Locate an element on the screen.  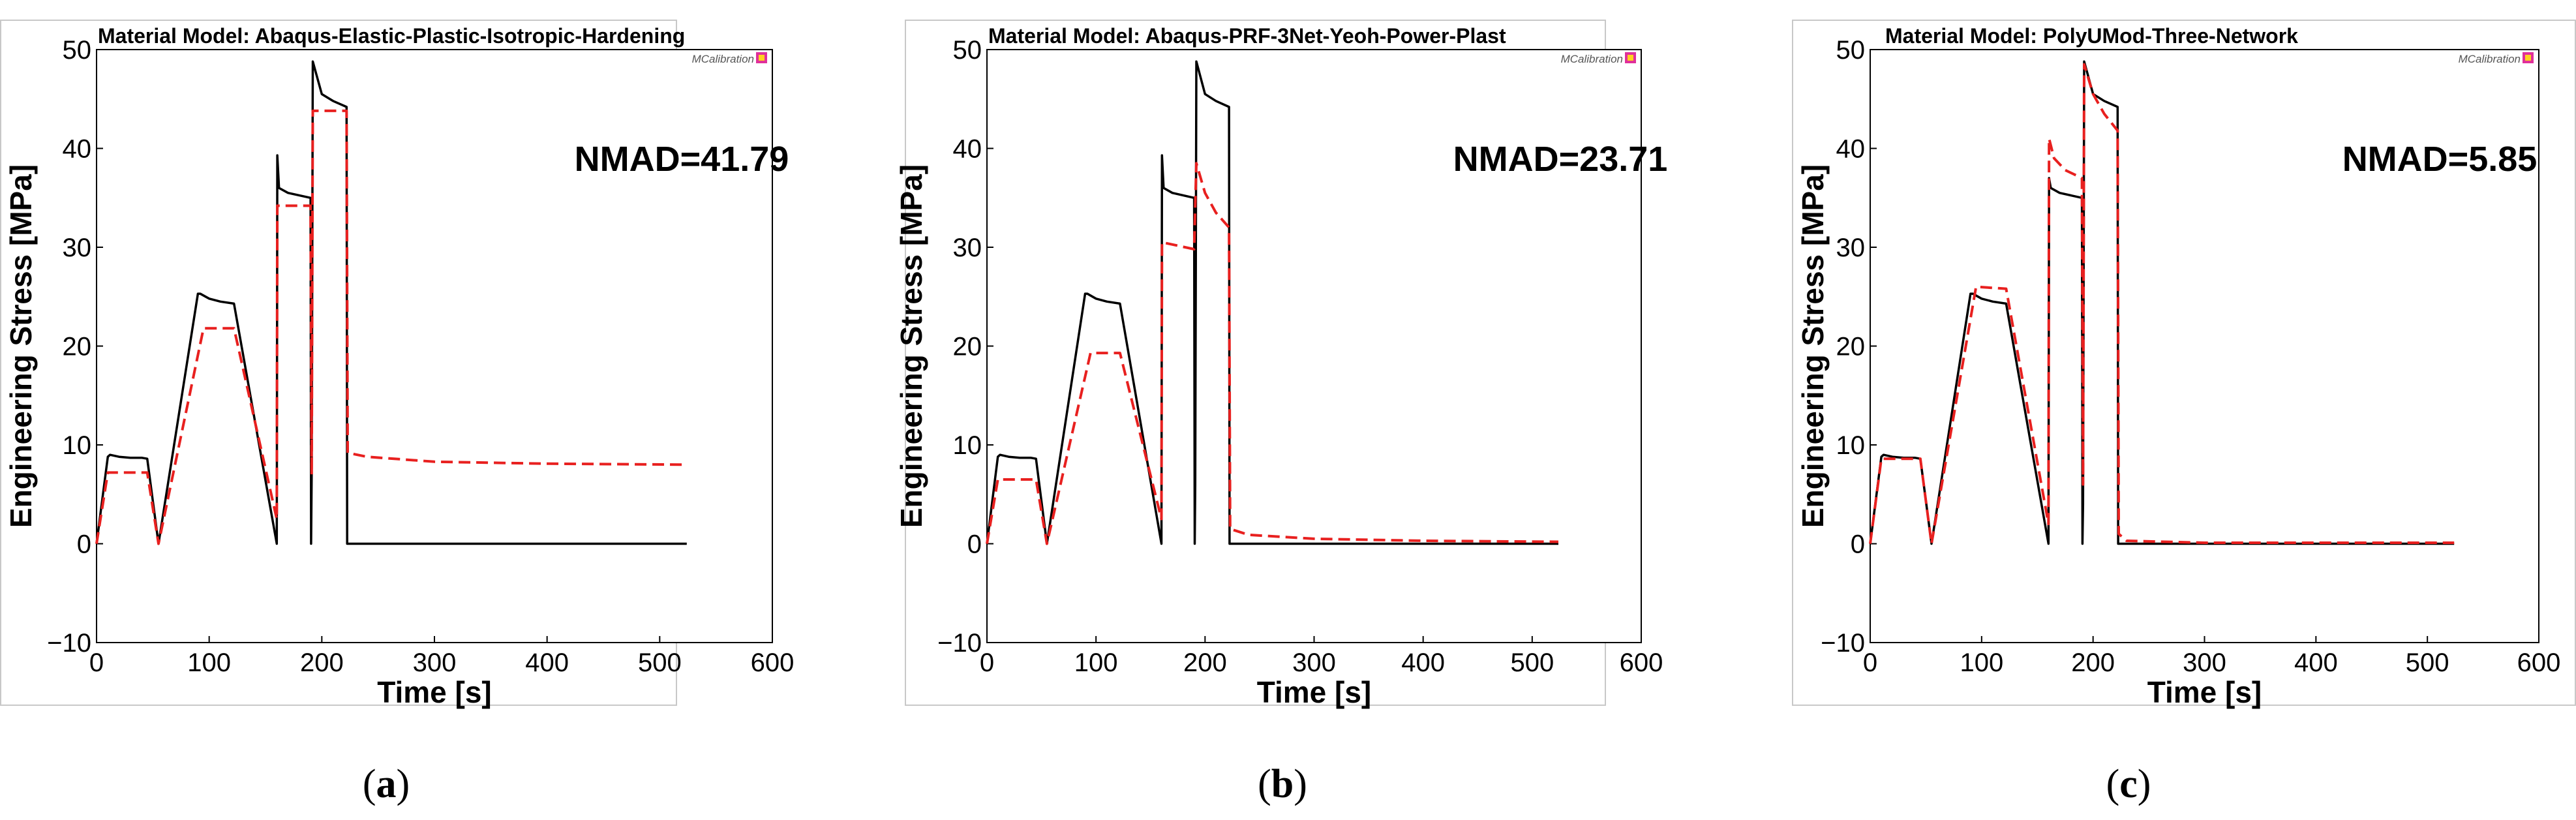
panel-title-c: Material Model: PolyUMod-Three-Network is located at coordinates (2091, 36).